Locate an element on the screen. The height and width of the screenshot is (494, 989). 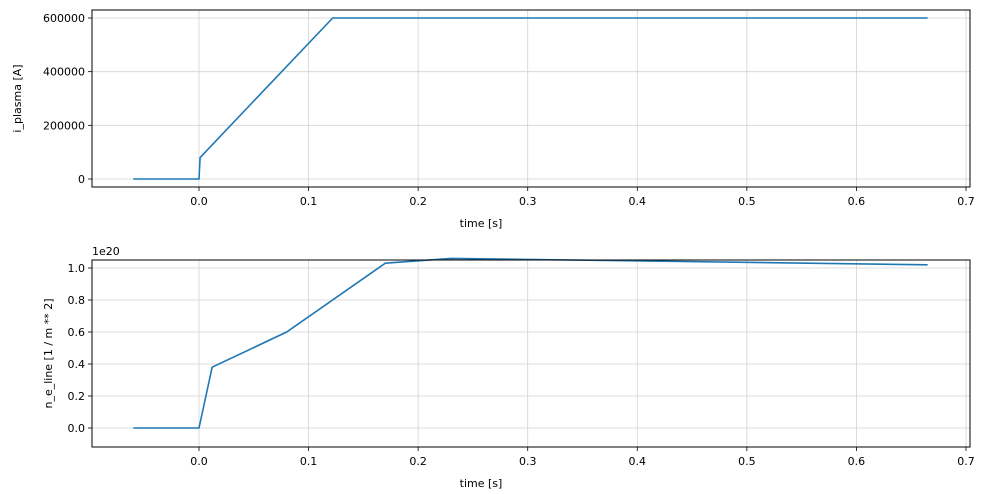
y-tick-label: 600000 is located at coordinates (64, 18).